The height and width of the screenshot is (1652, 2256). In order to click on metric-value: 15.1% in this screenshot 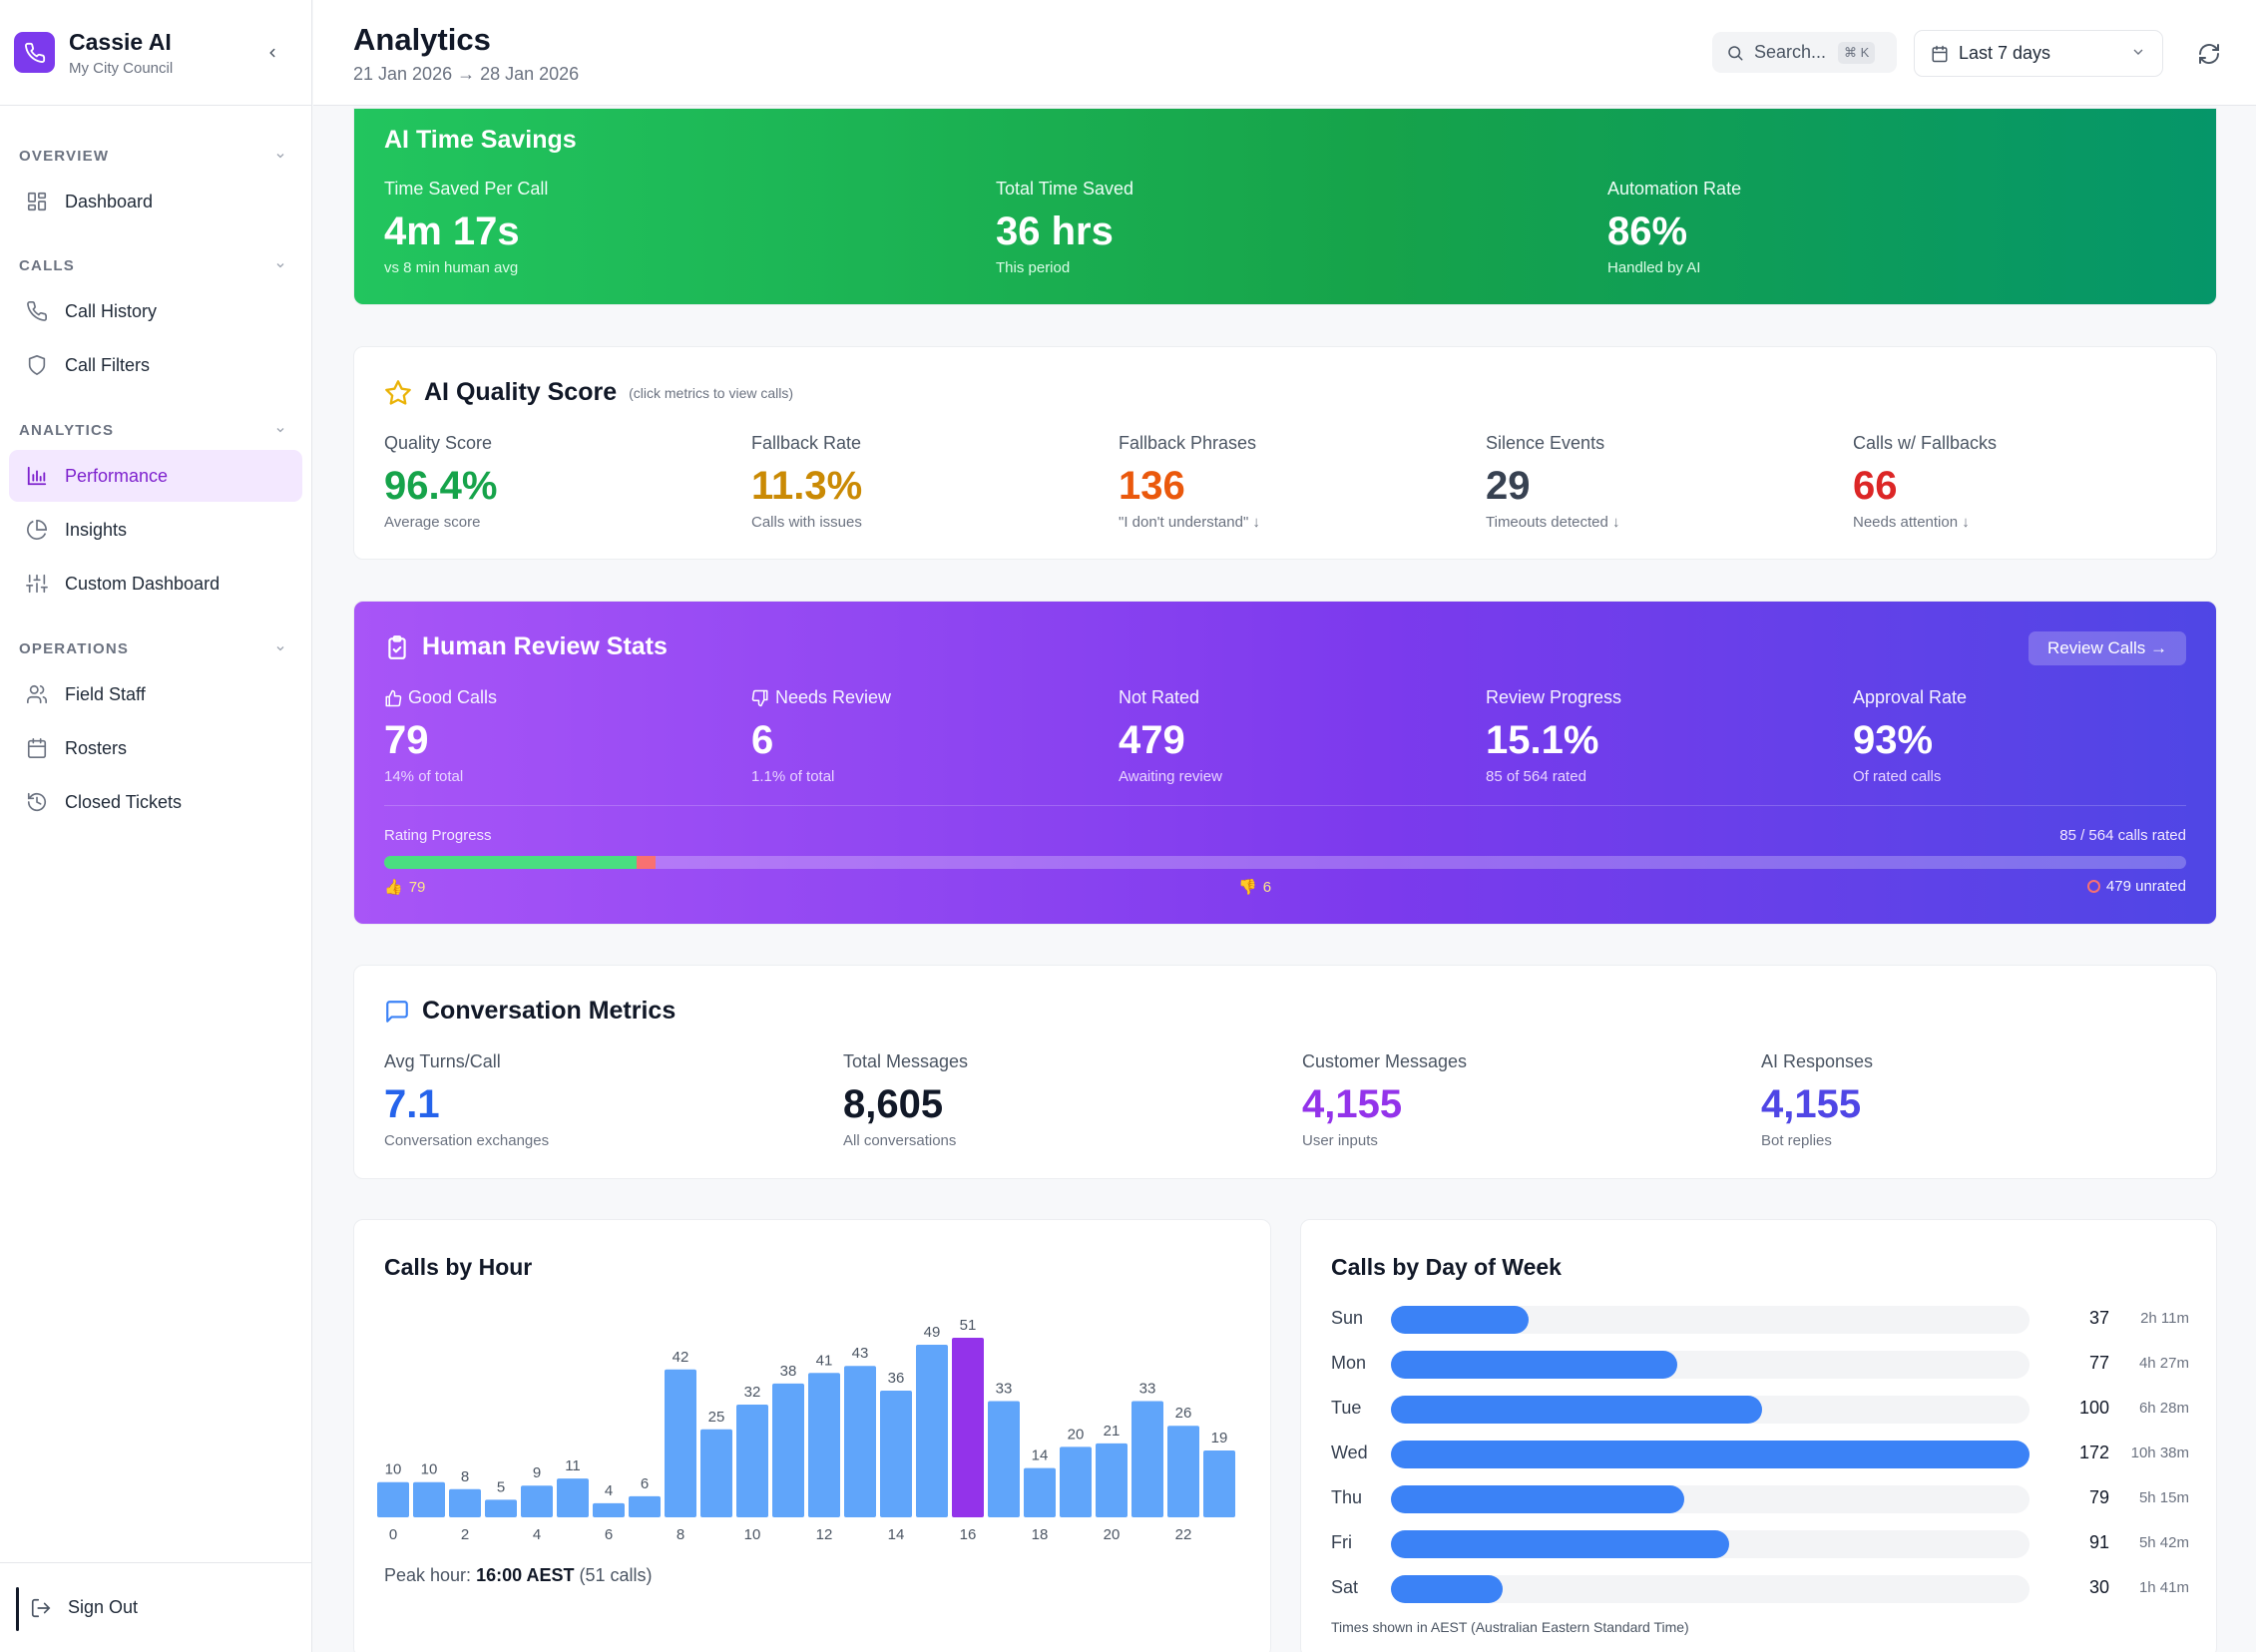, I will do `click(1542, 740)`.